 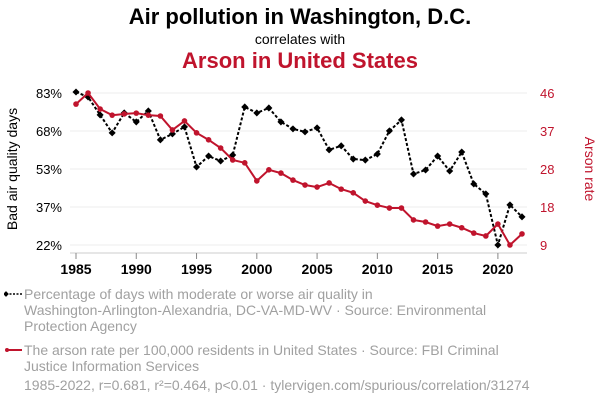 I want to click on legend-text-line: Protection Agency, so click(x=80, y=326).